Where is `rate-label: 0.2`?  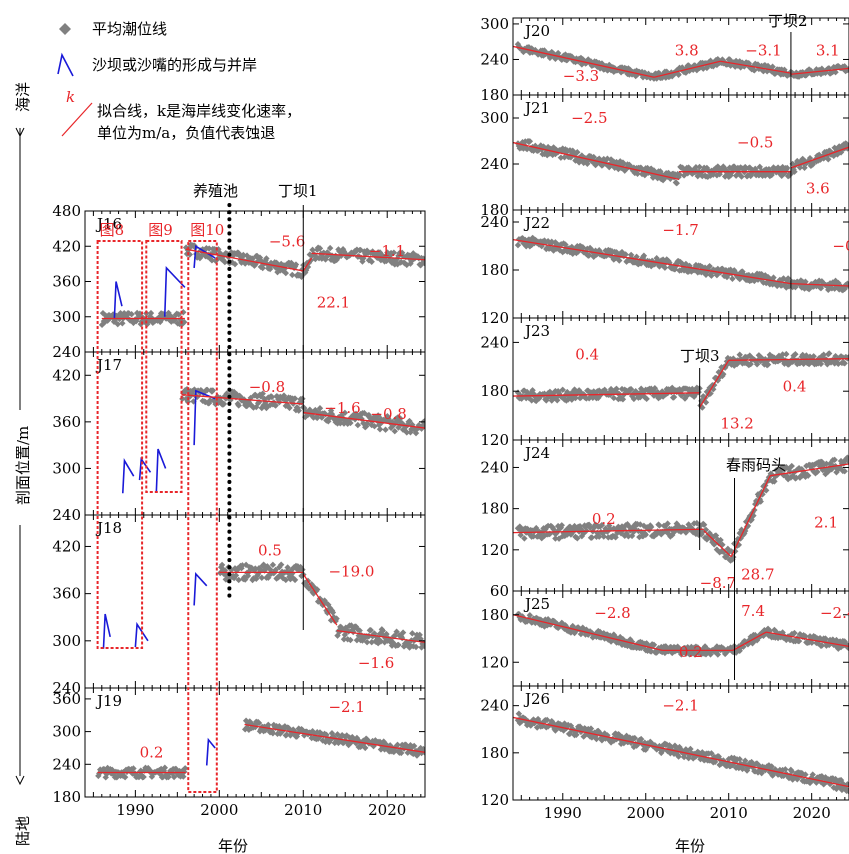
rate-label: 0.2 is located at coordinates (604, 519).